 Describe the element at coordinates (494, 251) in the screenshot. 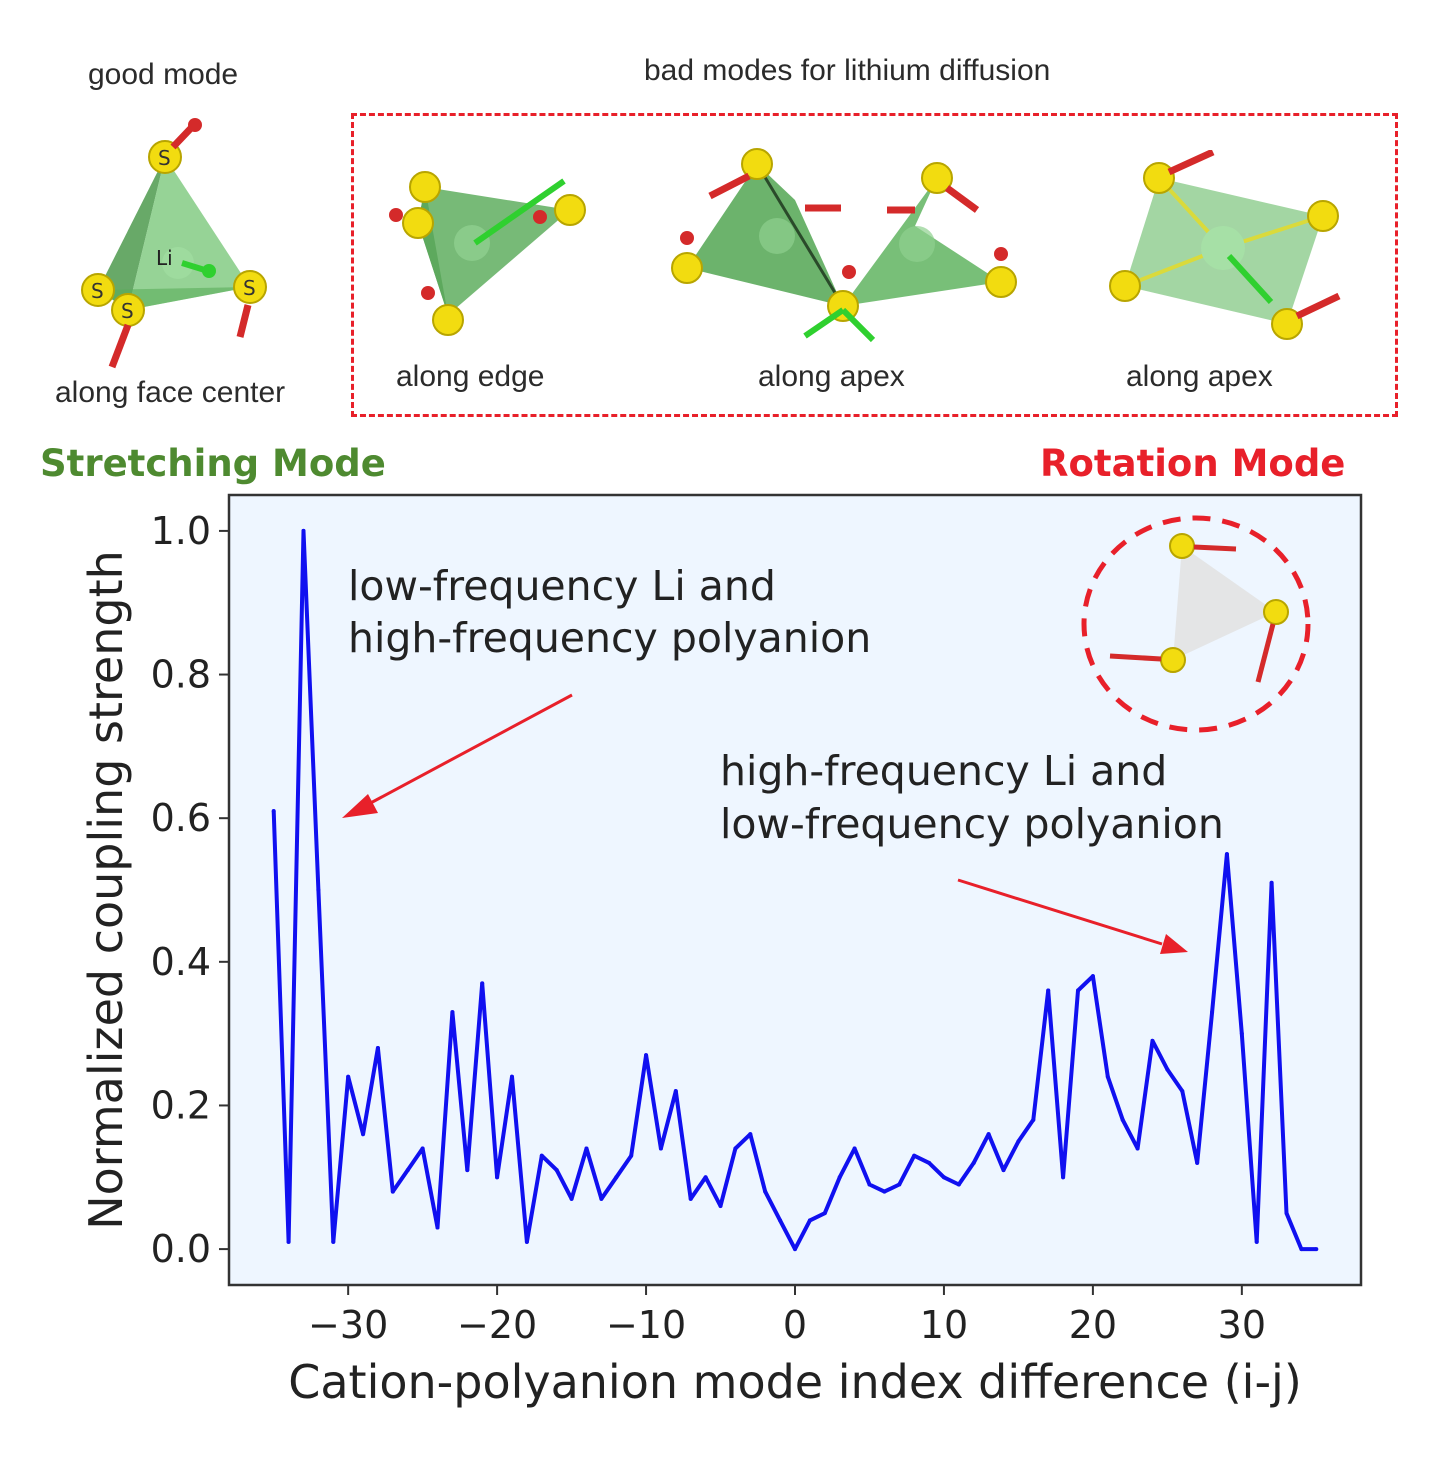

I see `tetrahedron-face-main` at that location.